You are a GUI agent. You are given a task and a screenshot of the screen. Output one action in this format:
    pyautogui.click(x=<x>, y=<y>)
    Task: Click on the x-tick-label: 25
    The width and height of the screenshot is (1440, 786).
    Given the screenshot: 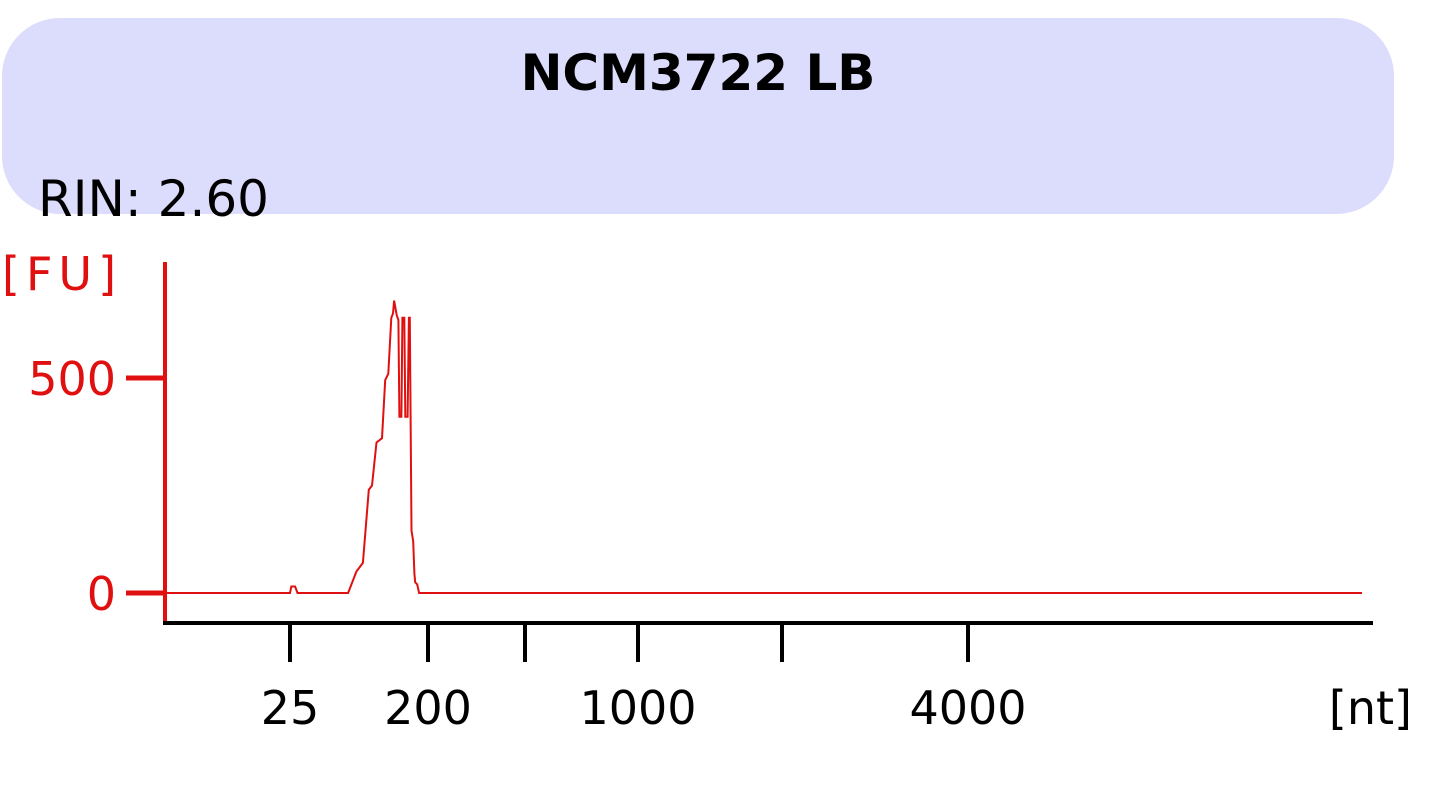 What is the action you would take?
    pyautogui.click(x=290, y=708)
    